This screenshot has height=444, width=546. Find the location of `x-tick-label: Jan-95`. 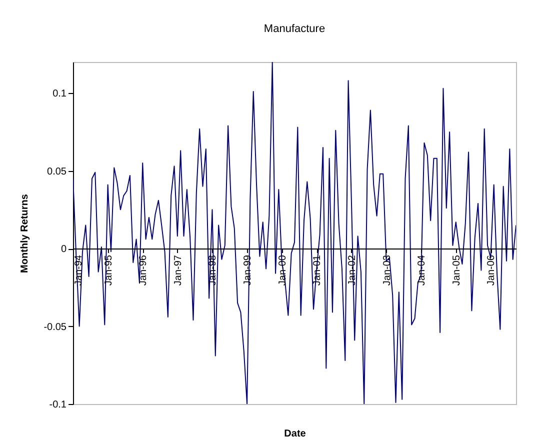

x-tick-label: Jan-95 is located at coordinates (108, 270).